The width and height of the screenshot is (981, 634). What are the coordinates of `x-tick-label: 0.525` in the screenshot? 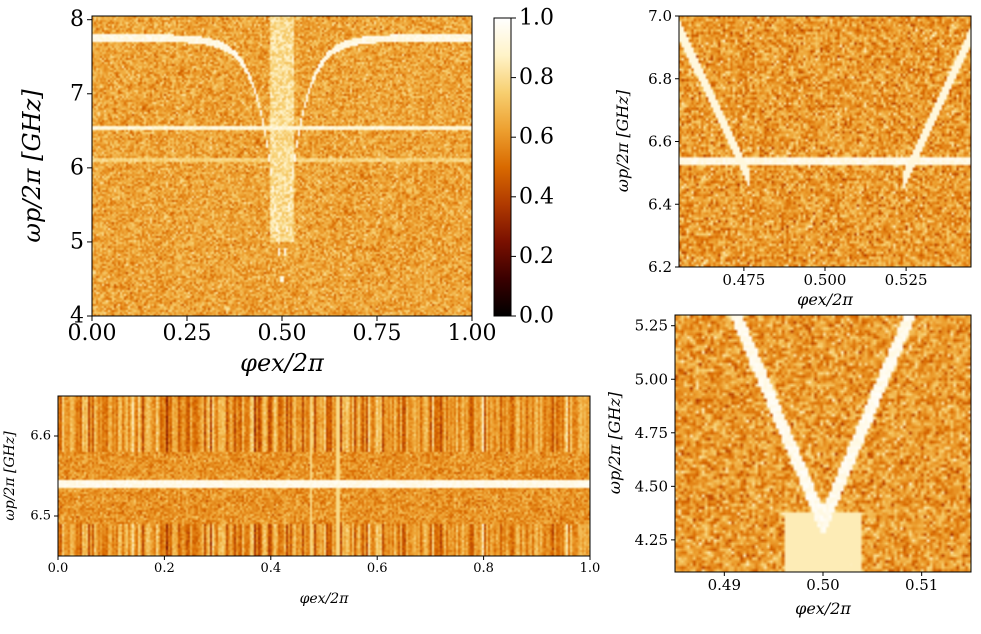 It's located at (906, 280).